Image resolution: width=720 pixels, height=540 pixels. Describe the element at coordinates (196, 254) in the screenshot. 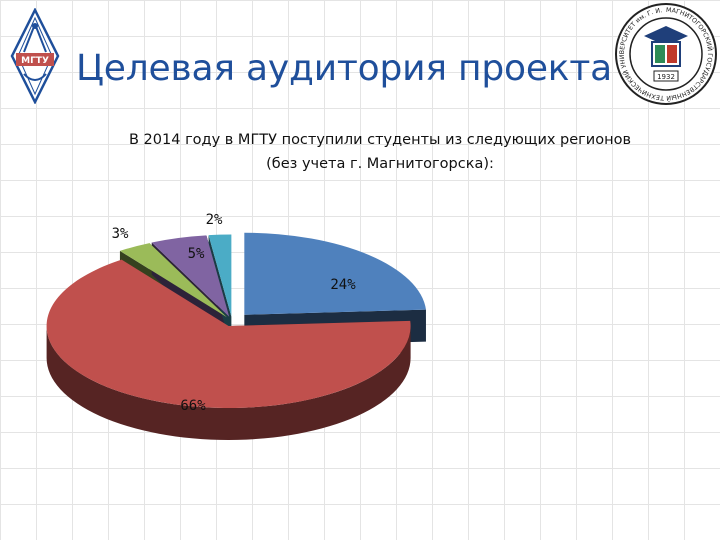

I see `pie-data-label-3: 5%` at that location.